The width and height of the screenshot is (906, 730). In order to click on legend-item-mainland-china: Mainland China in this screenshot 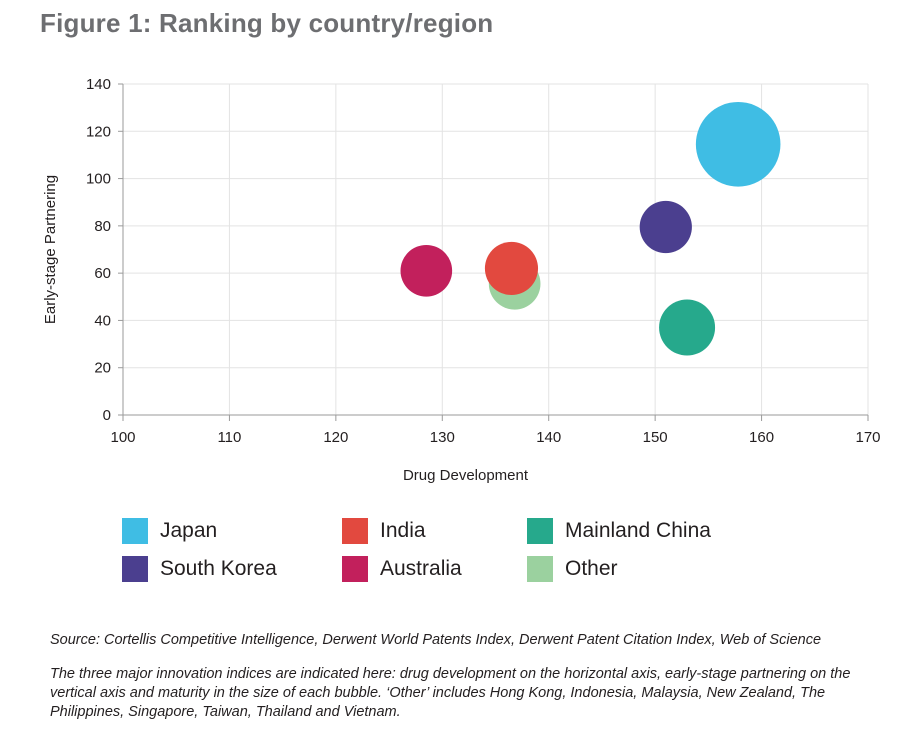, I will do `click(619, 531)`.